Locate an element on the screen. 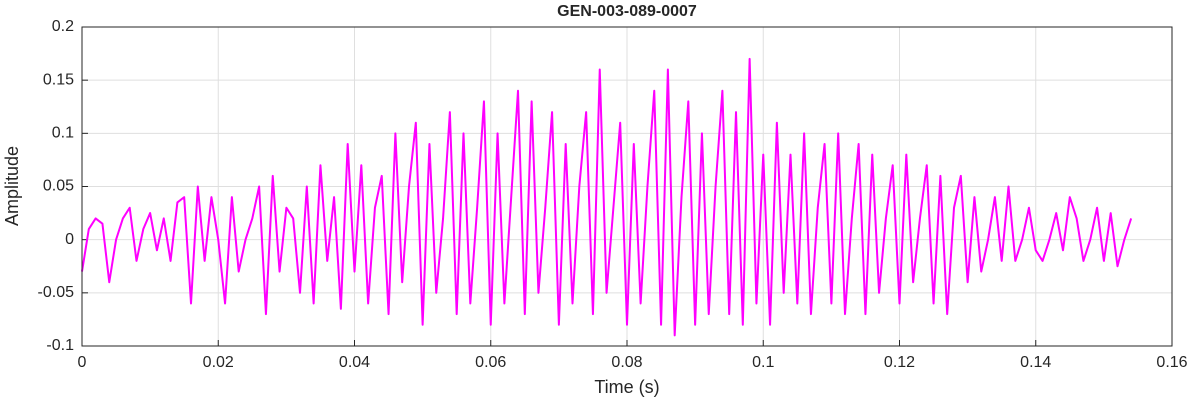 This screenshot has width=1193, height=409. y-axis-label: Amplitude is located at coordinates (12, 186).